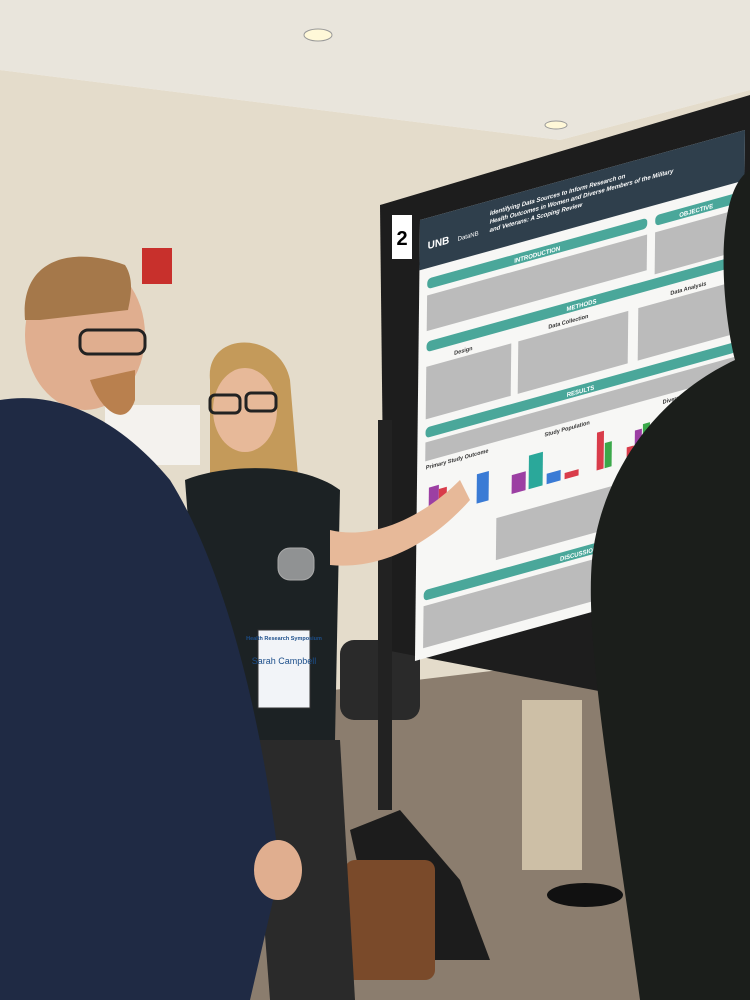  What do you see at coordinates (157, 266) in the screenshot?
I see `fire-alarm` at bounding box center [157, 266].